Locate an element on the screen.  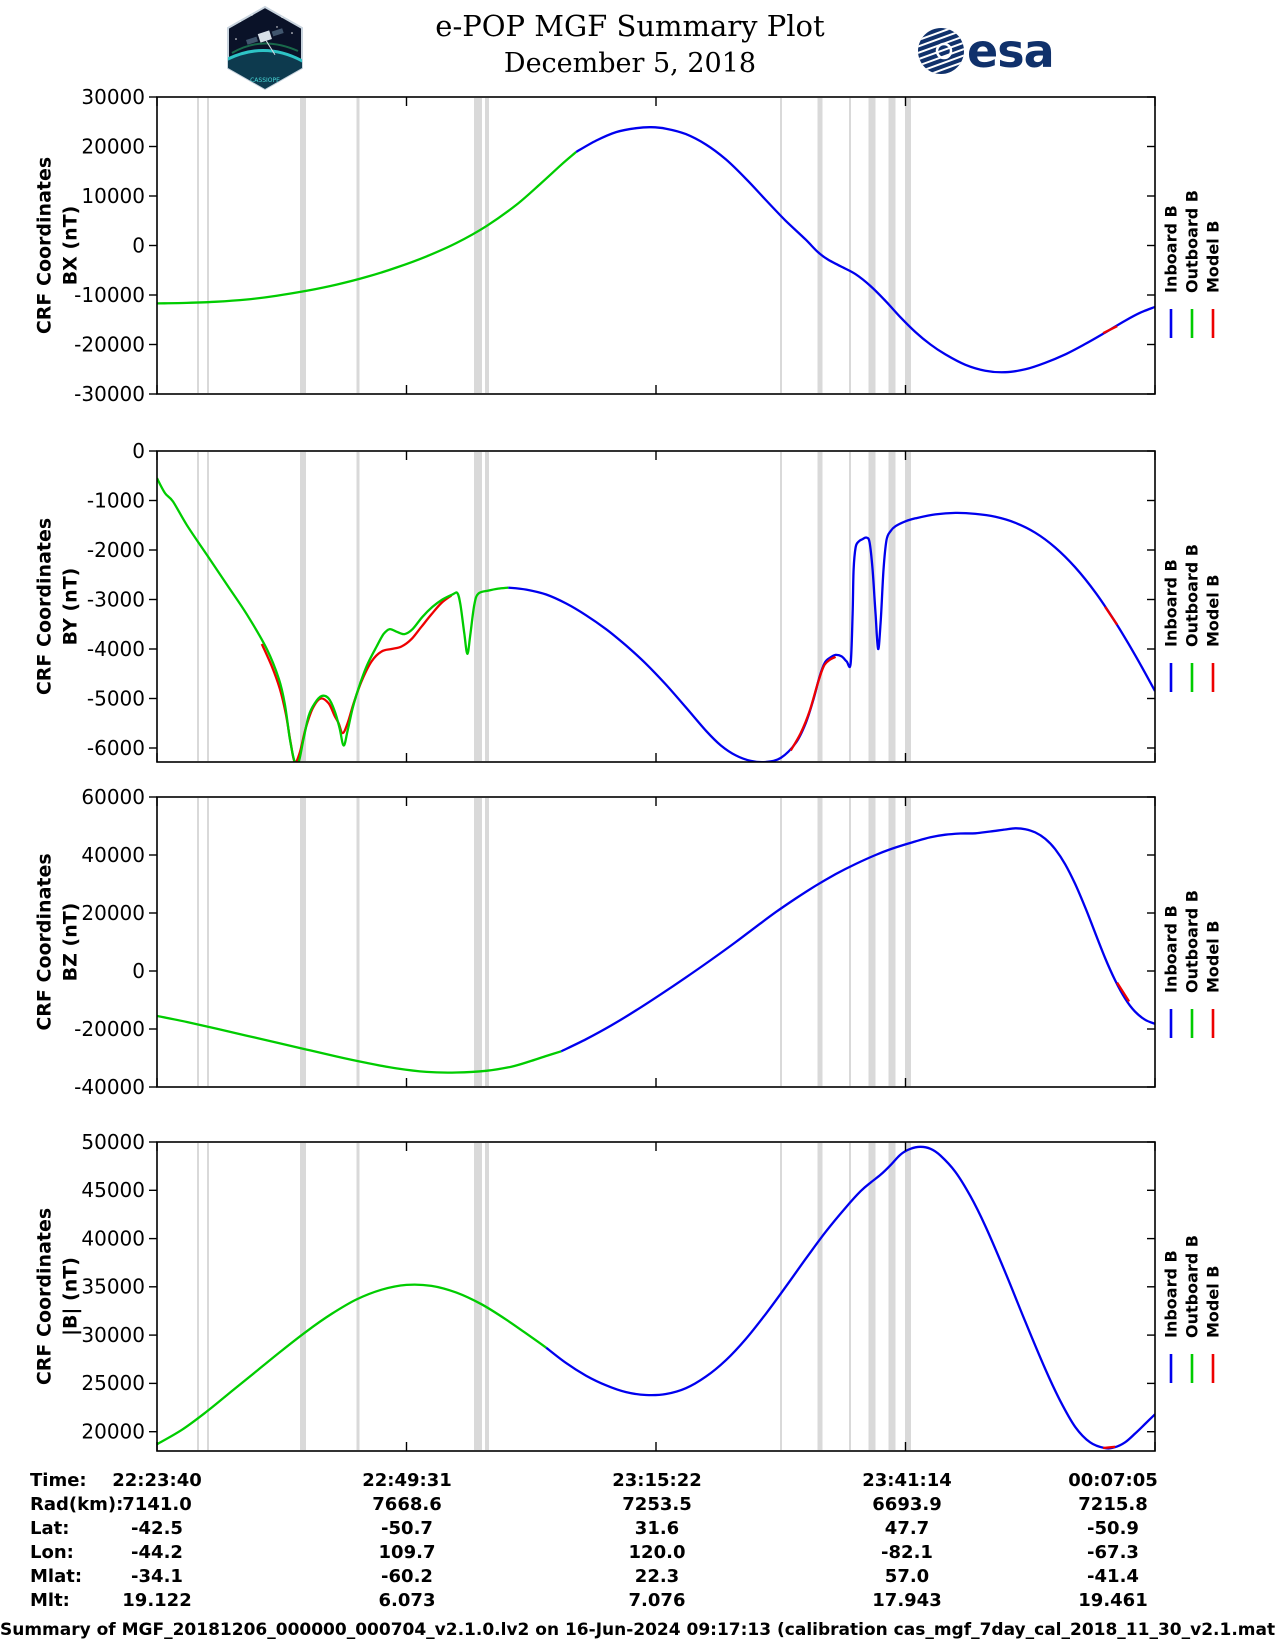
time-value: 22:23:40 is located at coordinates (157, 1480).